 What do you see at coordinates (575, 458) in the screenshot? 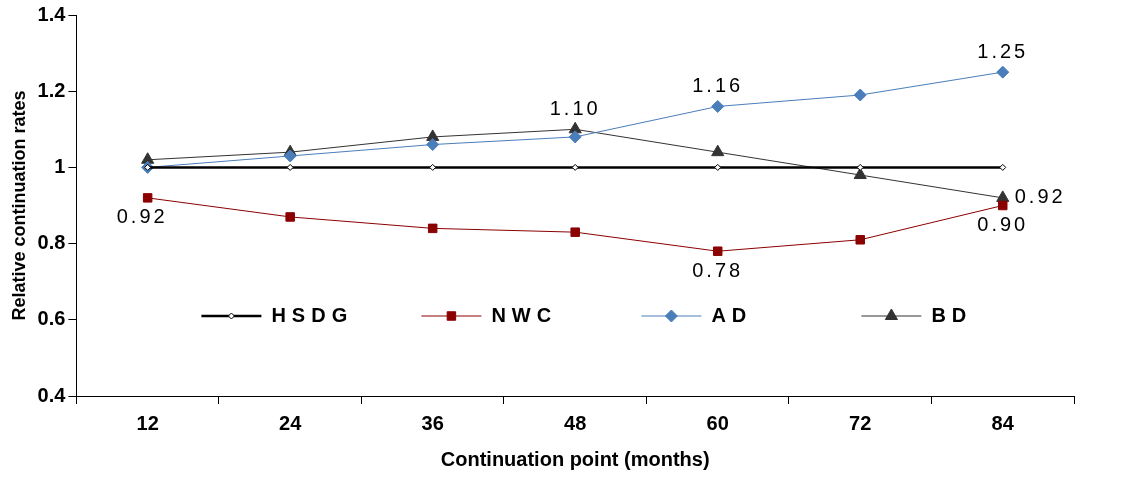
I see `x-axis-title: Continuation point (months)` at bounding box center [575, 458].